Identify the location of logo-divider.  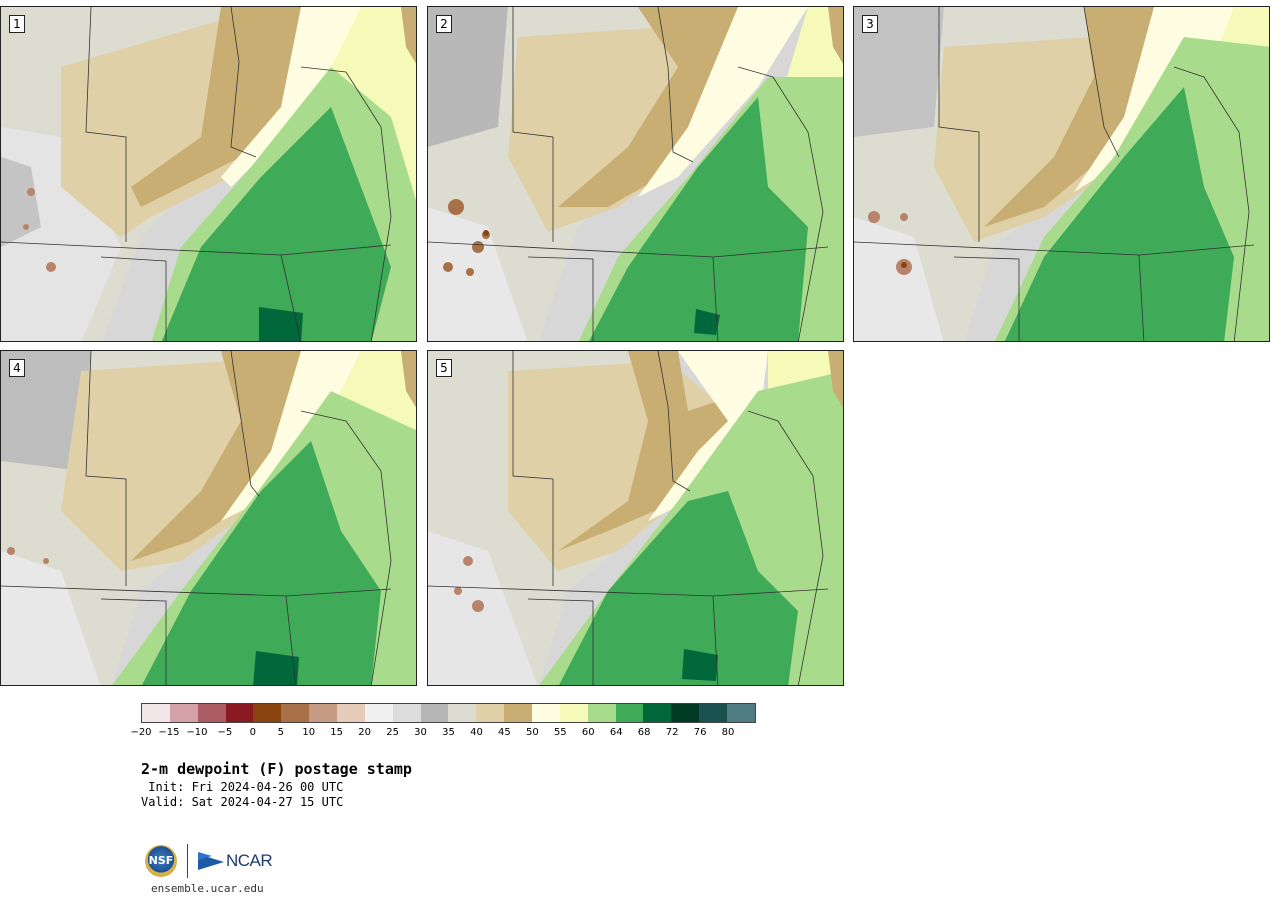
(187, 861).